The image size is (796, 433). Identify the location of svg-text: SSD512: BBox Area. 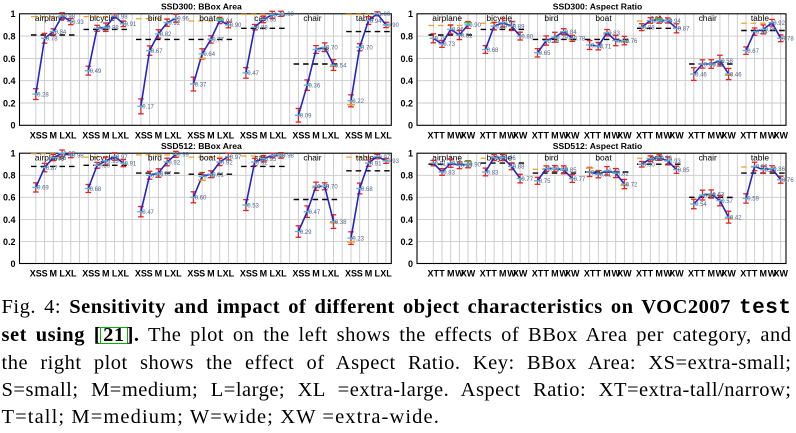
(201, 146).